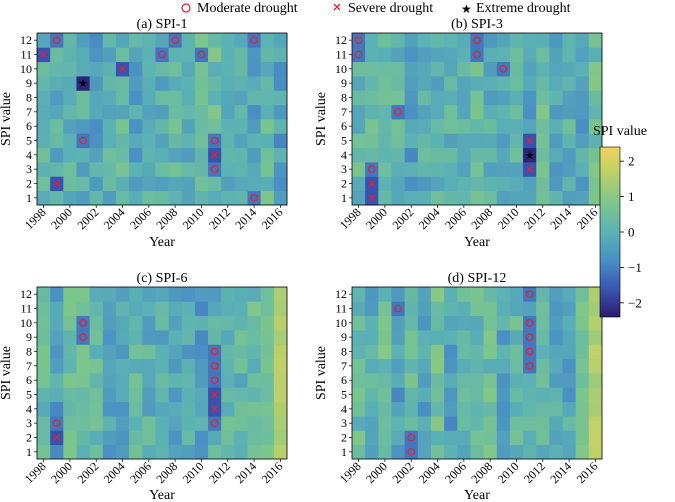 The image size is (675, 502). I want to click on x-tick-label: 2012, so click(534, 218).